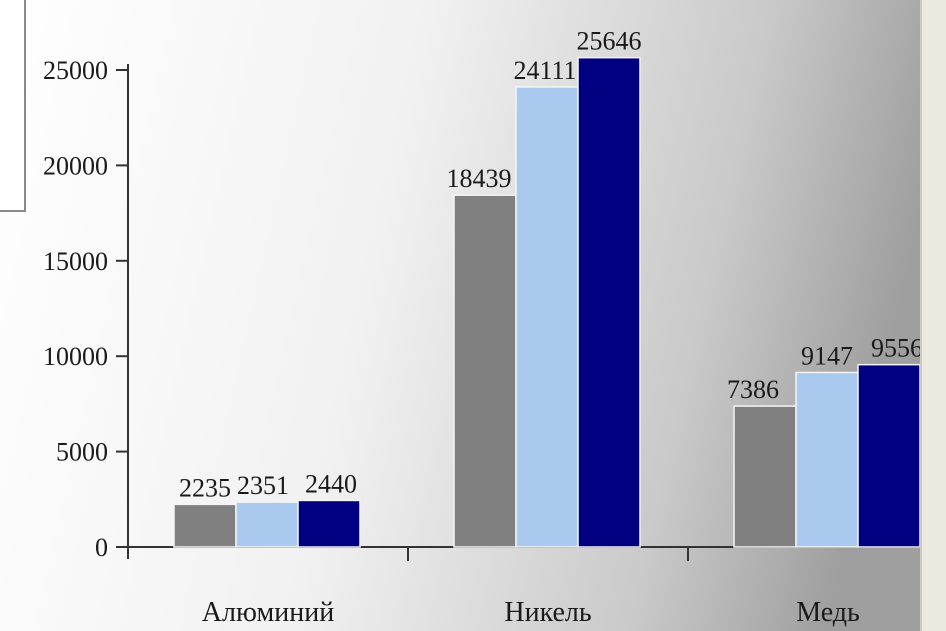  I want to click on data-label: 25646, so click(609, 41).